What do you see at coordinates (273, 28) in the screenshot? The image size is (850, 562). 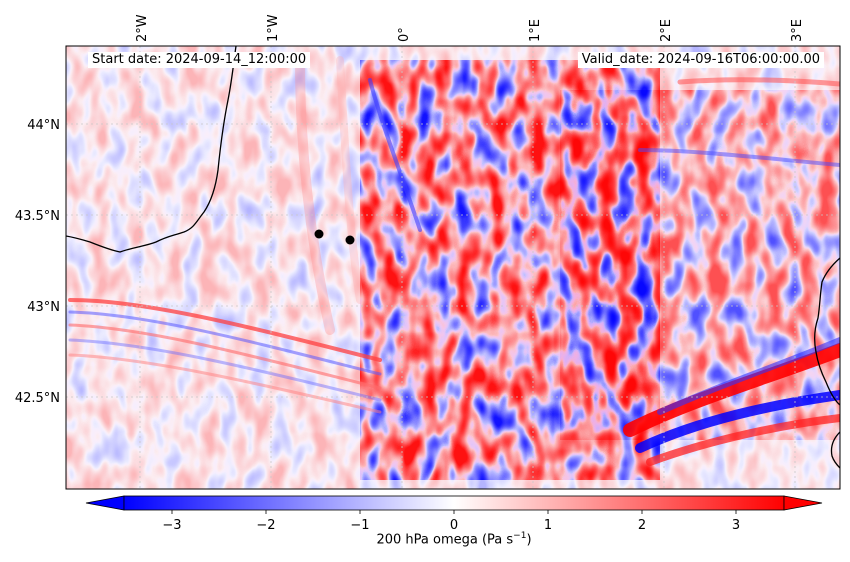 I see `lon-label: 1°W` at bounding box center [273, 28].